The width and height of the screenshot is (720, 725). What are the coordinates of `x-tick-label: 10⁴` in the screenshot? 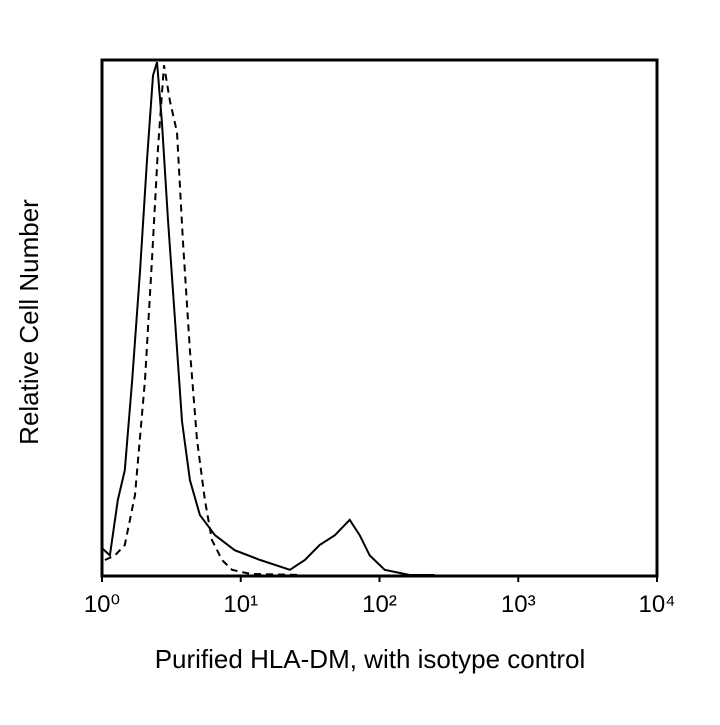 It's located at (656, 604).